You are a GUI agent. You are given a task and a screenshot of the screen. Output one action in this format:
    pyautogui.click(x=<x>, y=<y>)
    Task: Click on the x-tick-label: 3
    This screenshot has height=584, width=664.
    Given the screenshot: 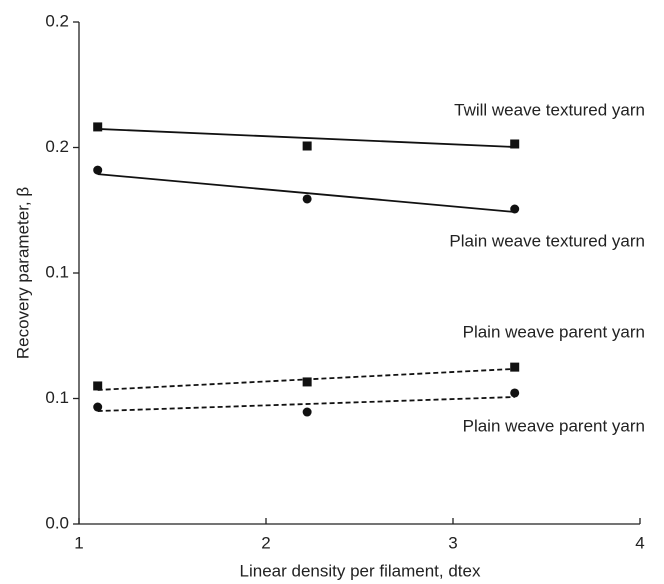 What is the action you would take?
    pyautogui.click(x=452, y=542)
    